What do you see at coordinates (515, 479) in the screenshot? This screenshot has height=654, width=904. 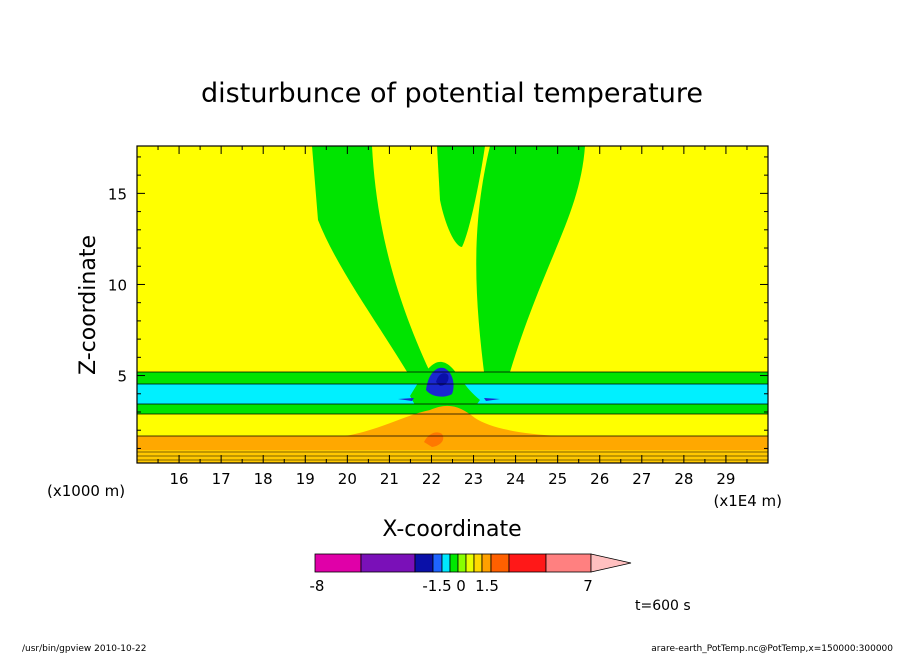 I see `x-tick-label: 24` at bounding box center [515, 479].